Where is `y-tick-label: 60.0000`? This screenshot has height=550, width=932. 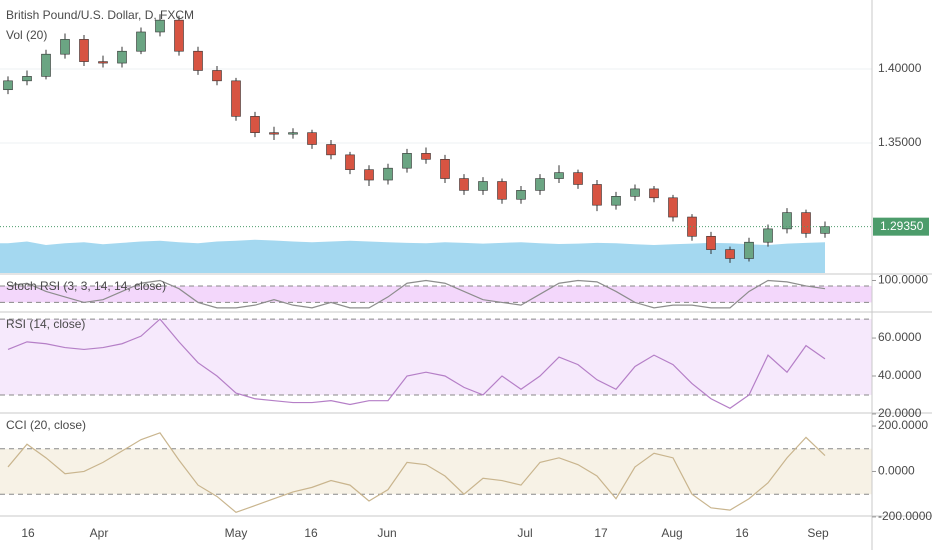
y-tick-label: 60.0000 is located at coordinates (900, 337).